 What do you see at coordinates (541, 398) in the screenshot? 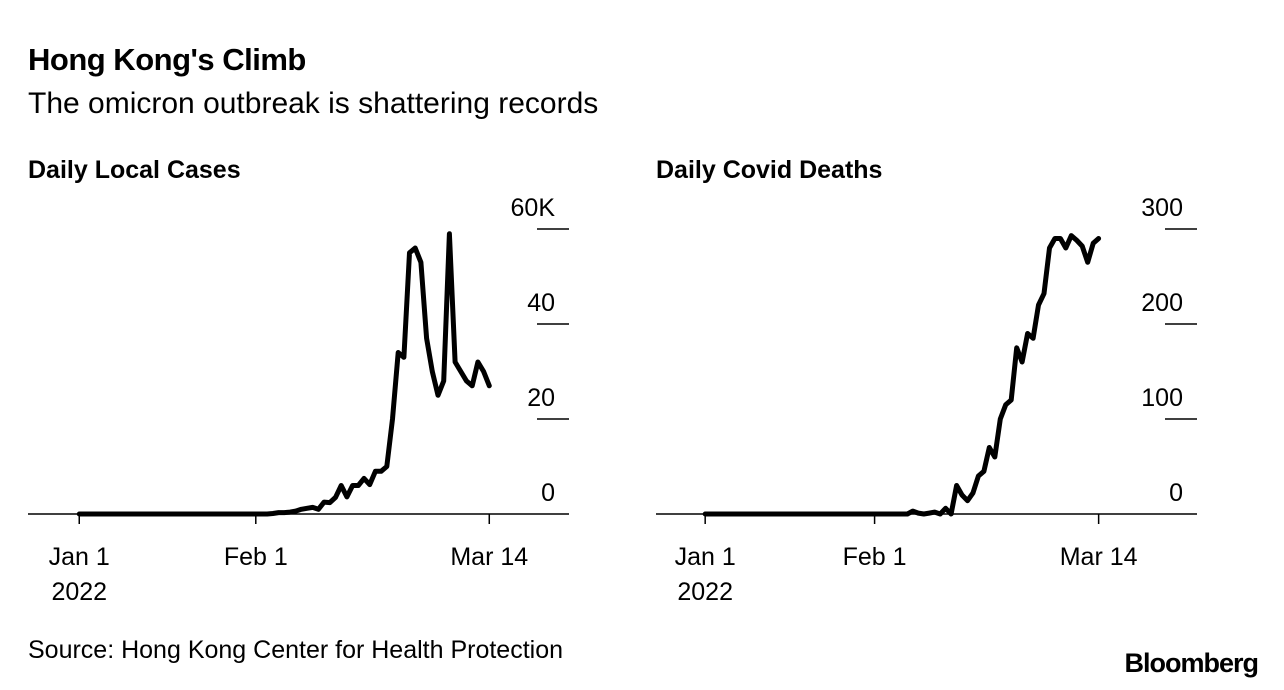
I see `cases-y-tick-label: 20` at bounding box center [541, 398].